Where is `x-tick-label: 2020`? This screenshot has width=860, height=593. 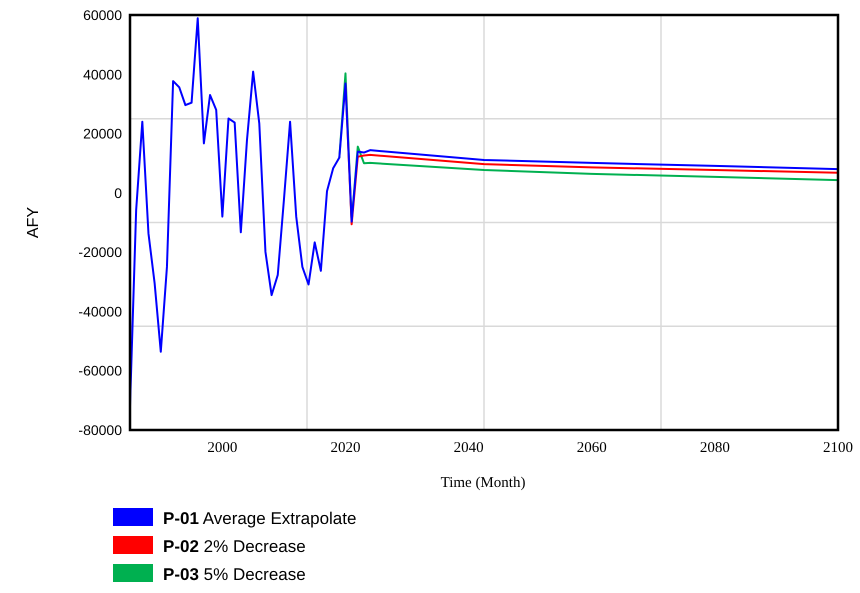
x-tick-label: 2020 is located at coordinates (345, 448).